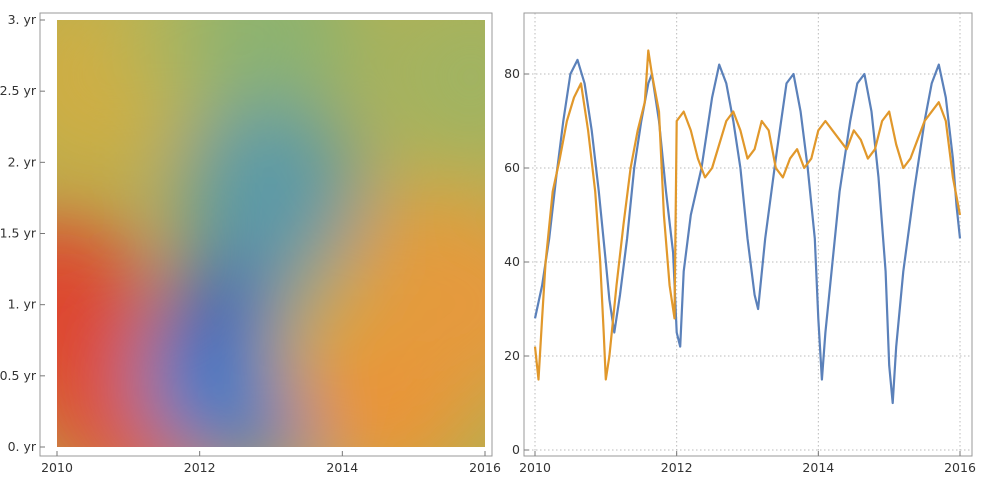  What do you see at coordinates (200, 467) in the screenshot?
I see `heatmap-x-tick-label: 2012` at bounding box center [200, 467].